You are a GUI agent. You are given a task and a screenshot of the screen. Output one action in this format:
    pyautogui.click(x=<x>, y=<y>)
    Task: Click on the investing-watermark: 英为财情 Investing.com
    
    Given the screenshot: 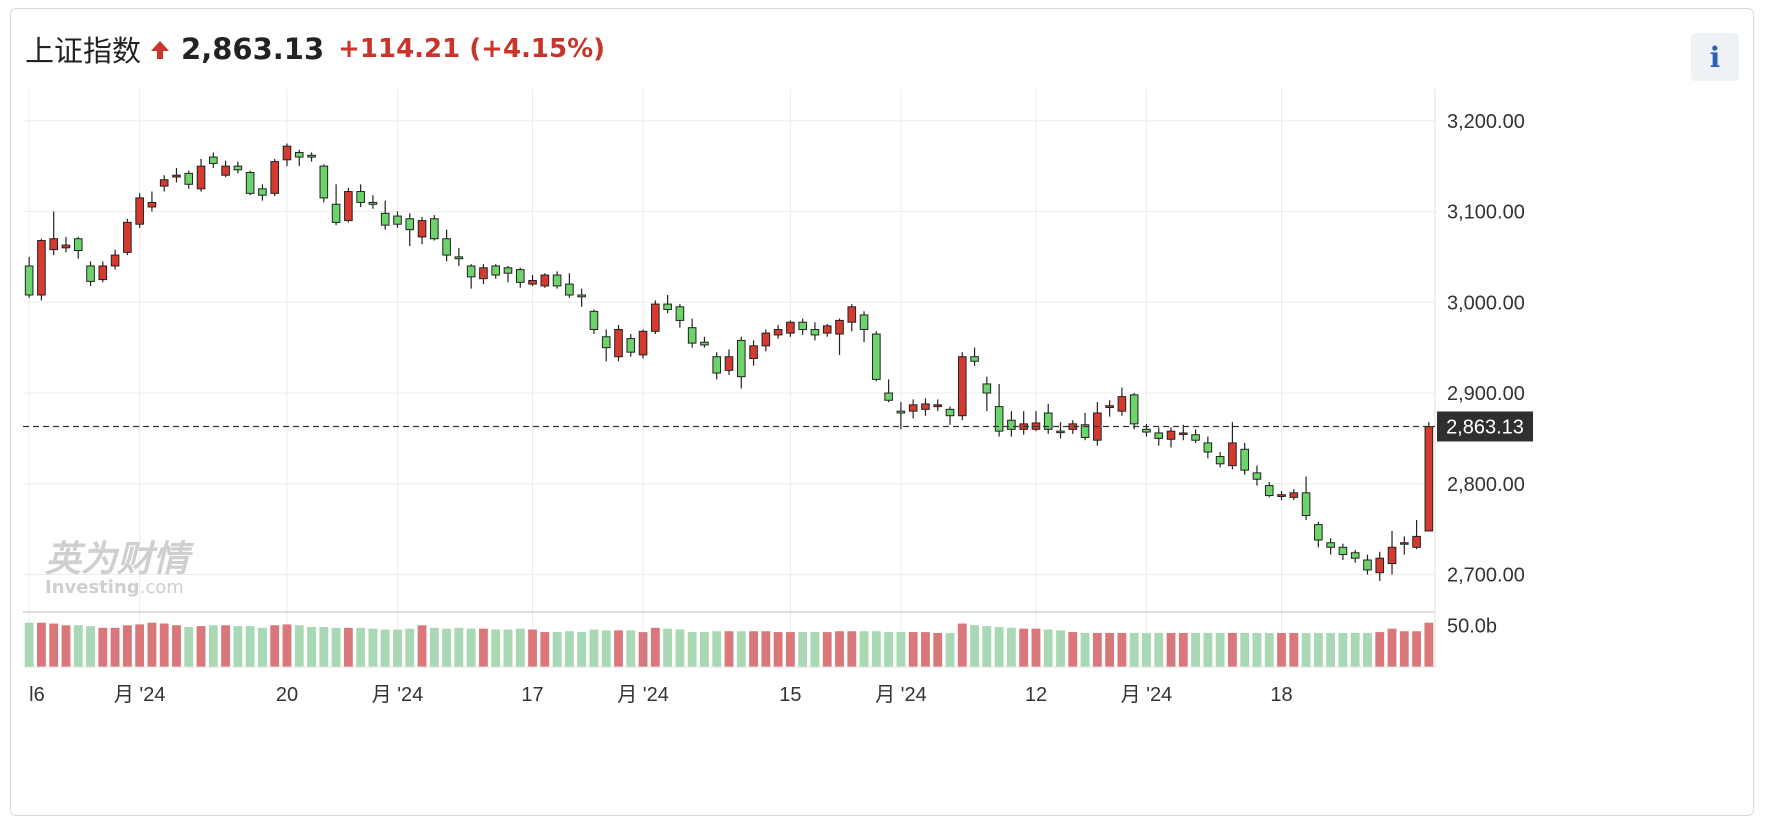 What is the action you would take?
    pyautogui.click(x=119, y=568)
    